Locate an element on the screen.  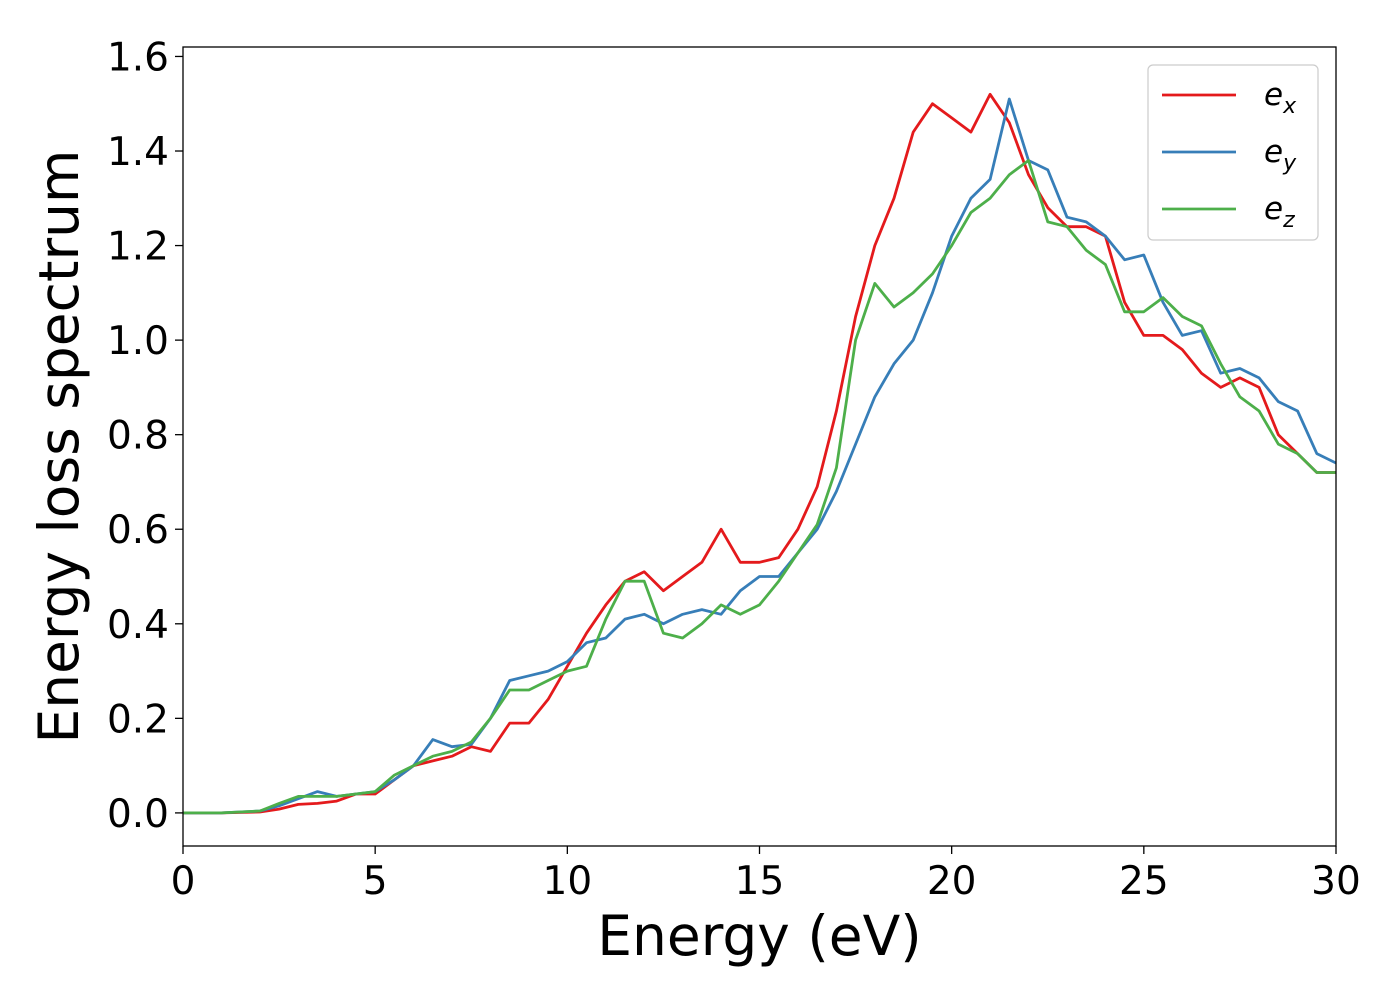
legend-label-ey: ey is located at coordinates (1280, 155).